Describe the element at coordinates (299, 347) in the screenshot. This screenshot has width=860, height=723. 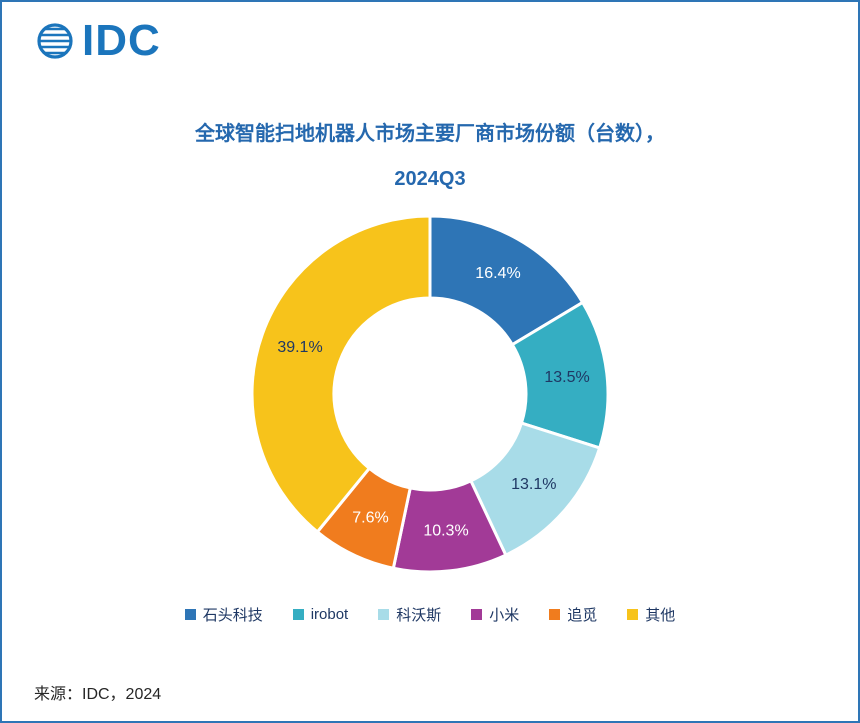
I see `slice-label-其他: 39.1%` at that location.